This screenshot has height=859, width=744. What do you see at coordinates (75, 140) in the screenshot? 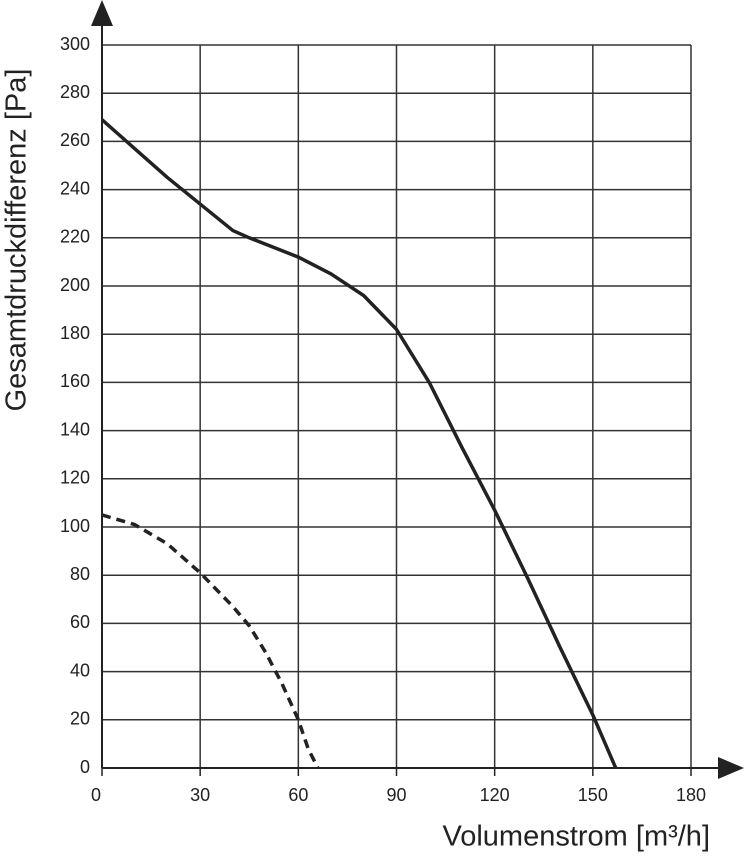
I see `y-tick-label: 260` at bounding box center [75, 140].